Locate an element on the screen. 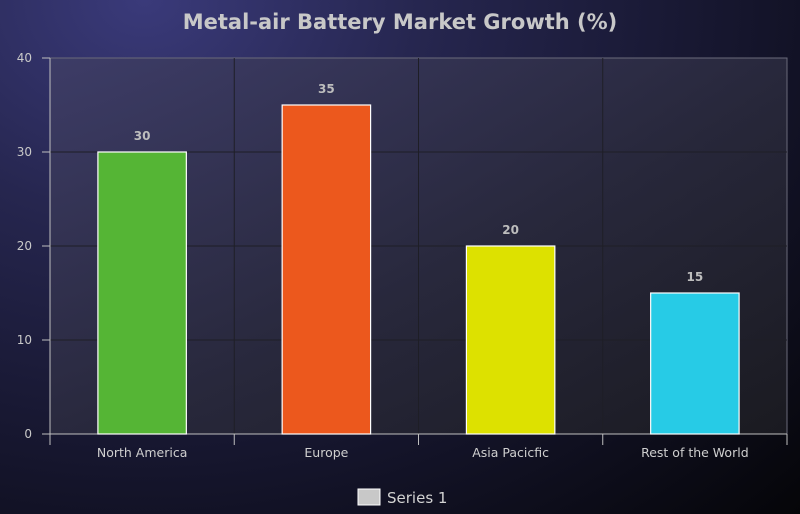 The image size is (800, 514). bar-value-label: 35 is located at coordinates (326, 89).